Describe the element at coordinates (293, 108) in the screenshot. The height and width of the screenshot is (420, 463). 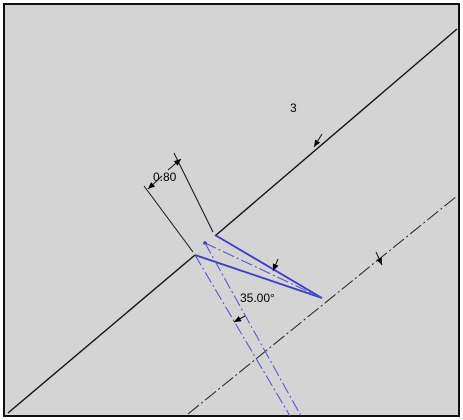
I see `dimension-text: 3` at that location.